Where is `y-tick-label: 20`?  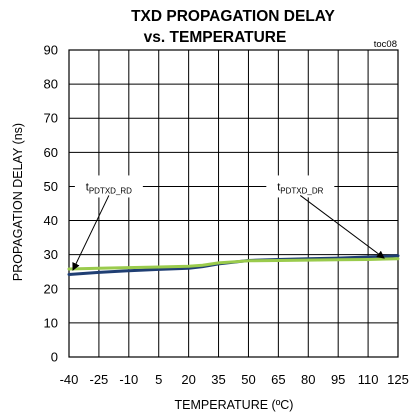
y-tick-label: 20 is located at coordinates (51, 288).